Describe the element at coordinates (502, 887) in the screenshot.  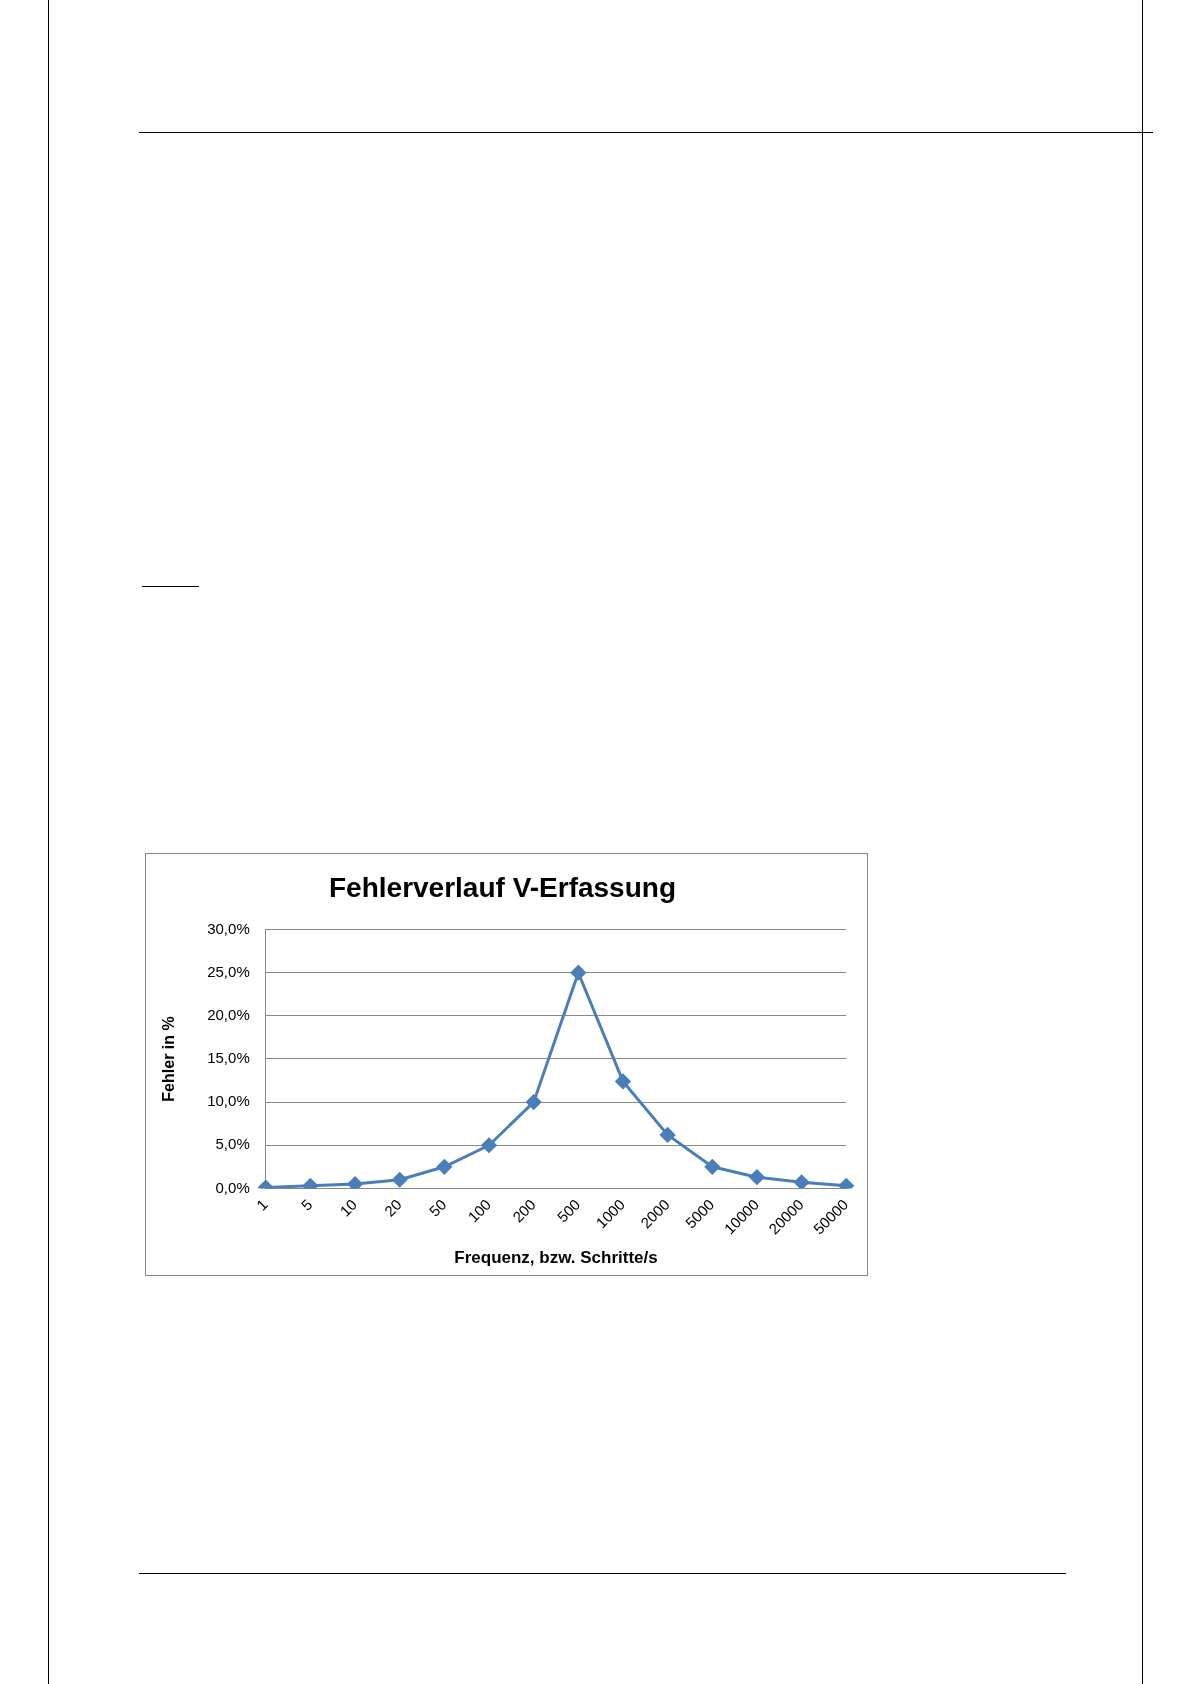
I see `chart-title: Fehlerverlauf V-Erfassung` at that location.